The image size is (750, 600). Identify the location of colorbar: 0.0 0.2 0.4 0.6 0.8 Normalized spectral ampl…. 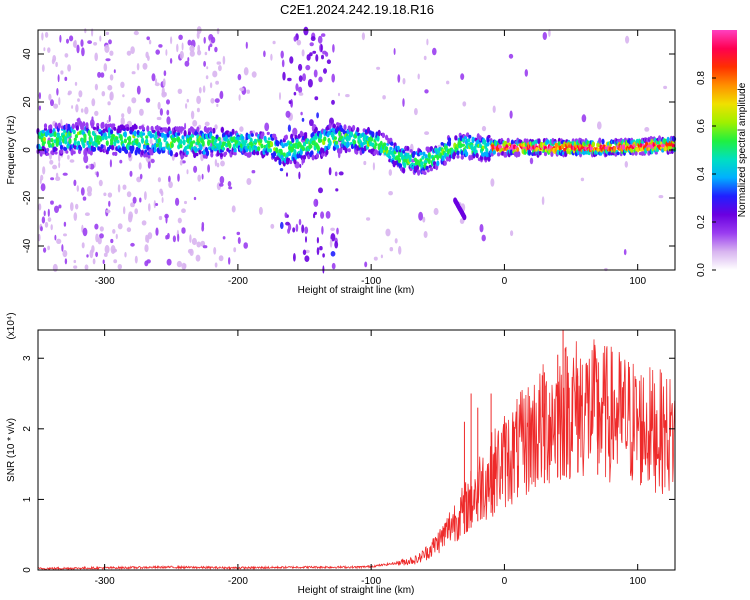
(722, 153).